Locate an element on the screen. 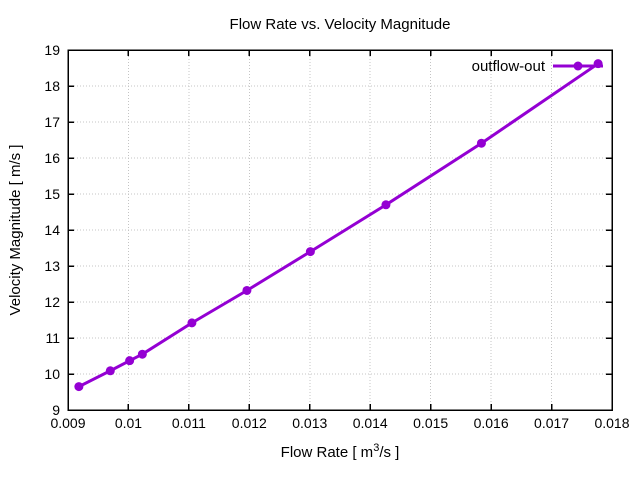 The width and height of the screenshot is (640, 480). y-tick-label: 12 is located at coordinates (52, 302).